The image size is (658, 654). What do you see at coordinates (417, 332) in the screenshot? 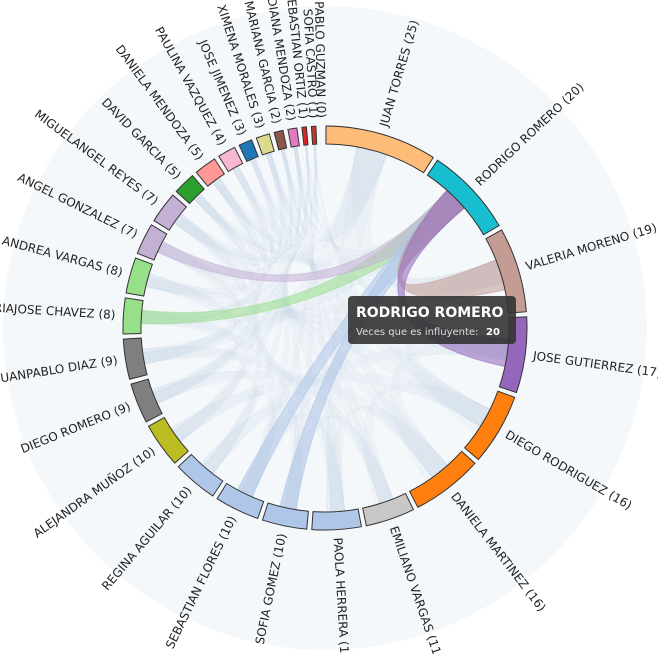
I see `tooltip-label: Veces que es influyente:` at bounding box center [417, 332].